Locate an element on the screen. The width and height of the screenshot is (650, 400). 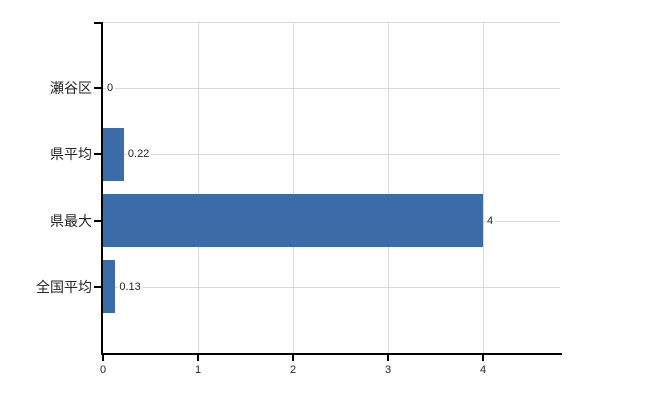
x-axis is located at coordinates (331, 354).